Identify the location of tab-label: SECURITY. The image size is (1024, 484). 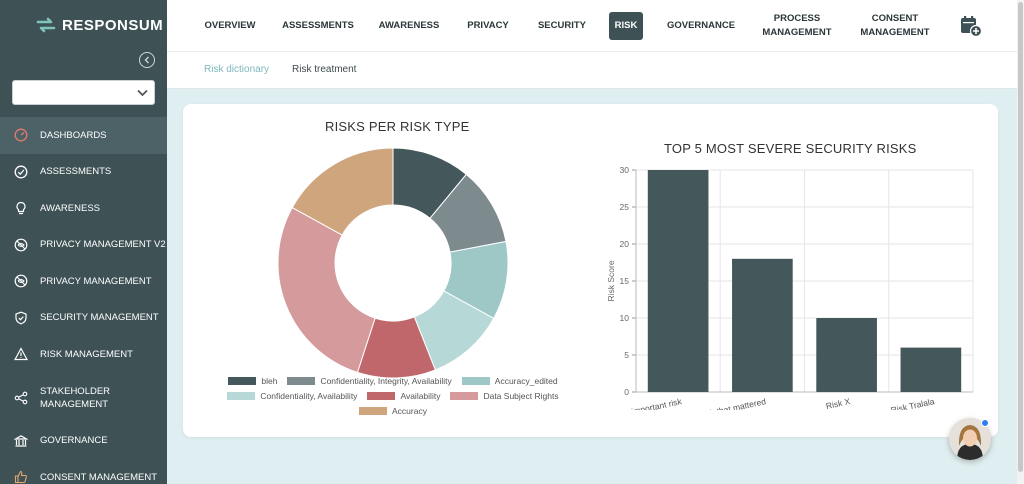
(562, 25).